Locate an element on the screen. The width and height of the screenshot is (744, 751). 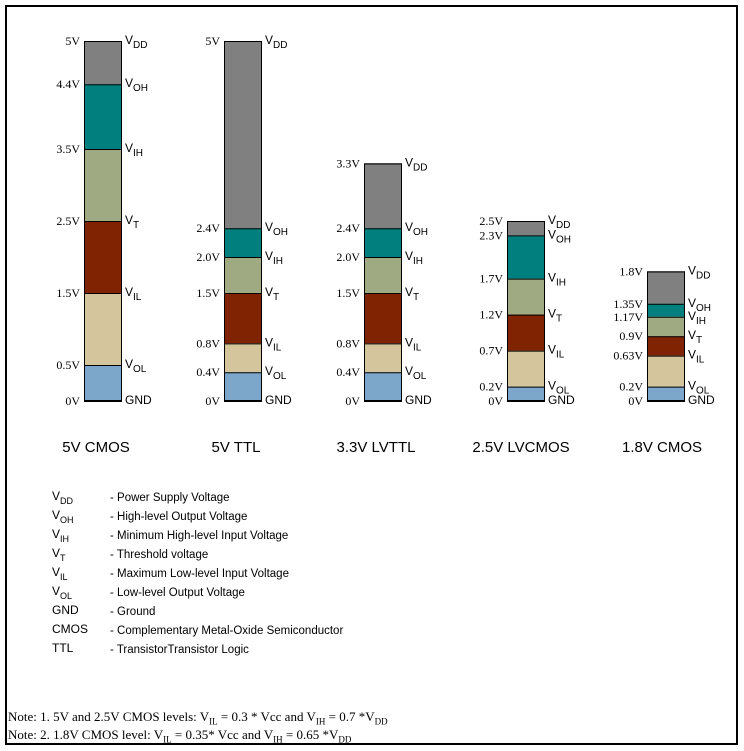
note-2-vdd-sub: DD is located at coordinates (345, 739).